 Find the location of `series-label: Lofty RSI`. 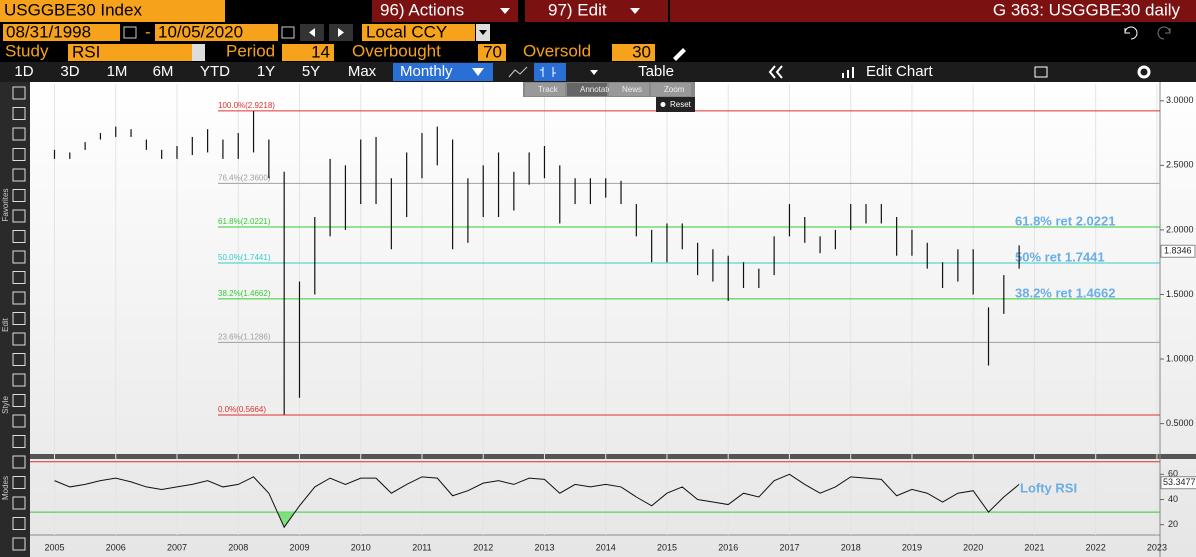

series-label: Lofty RSI is located at coordinates (1048, 487).